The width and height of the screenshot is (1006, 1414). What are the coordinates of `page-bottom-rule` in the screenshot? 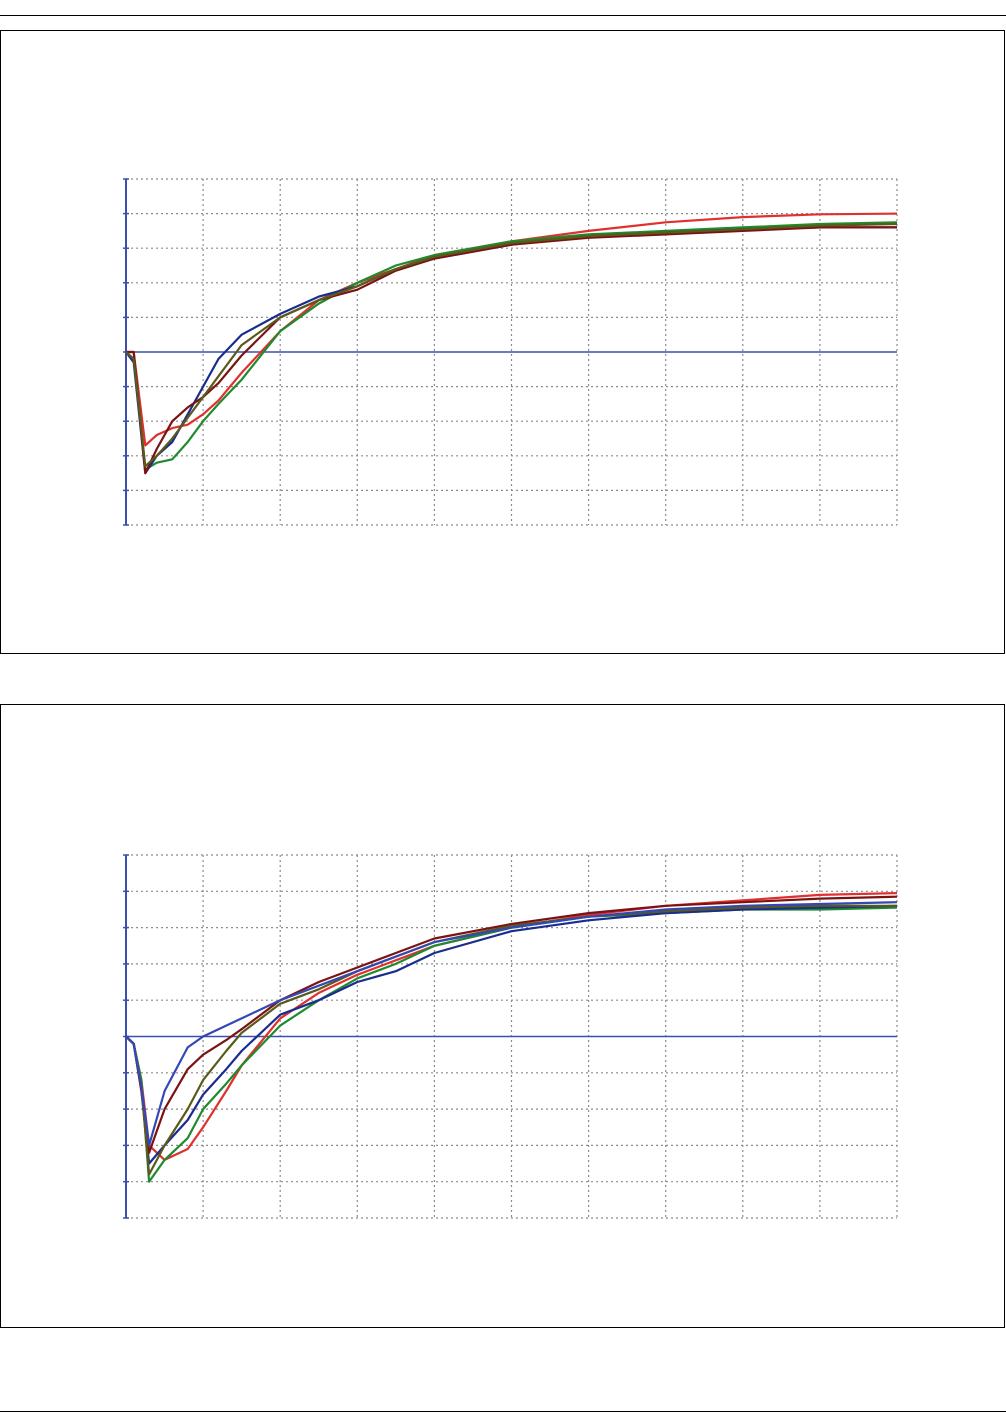 It's located at (503, 1411).